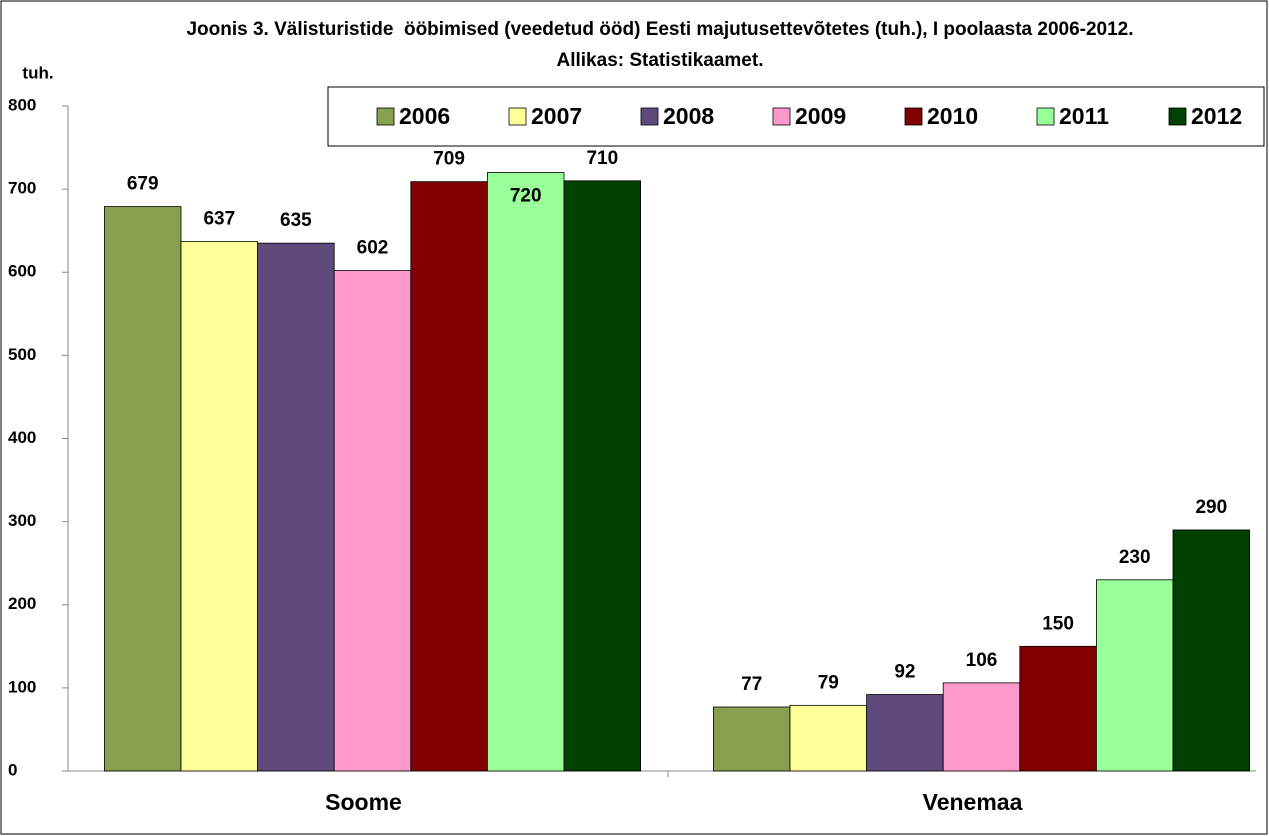  I want to click on y-tick-label: 500, so click(22, 354).